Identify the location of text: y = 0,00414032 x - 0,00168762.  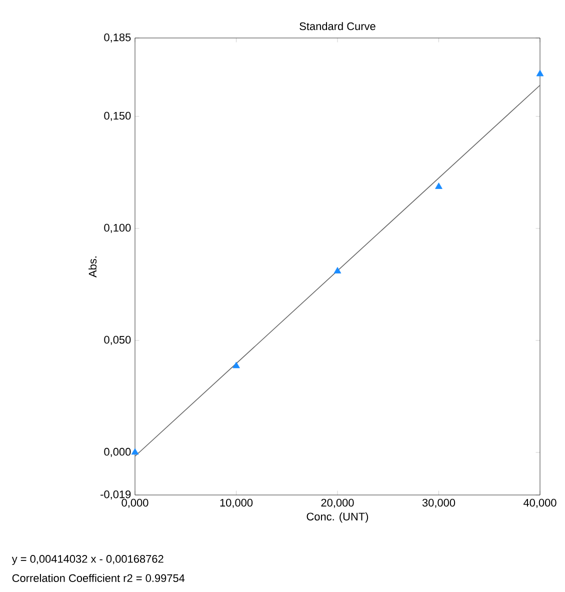
(88, 560).